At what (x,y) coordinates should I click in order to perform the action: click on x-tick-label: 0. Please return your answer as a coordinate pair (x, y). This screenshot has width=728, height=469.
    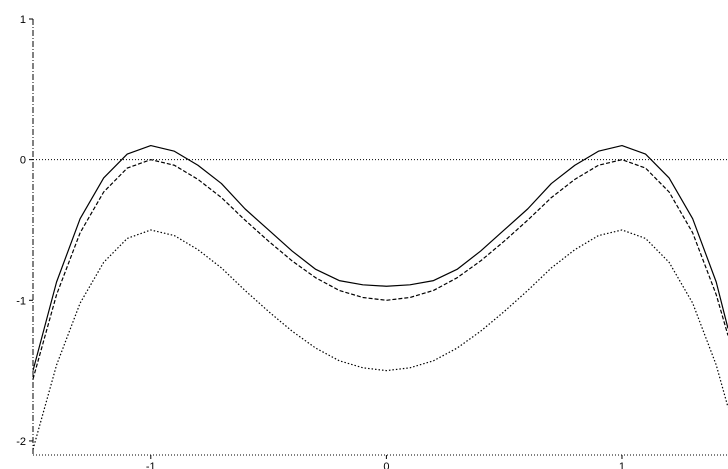
    Looking at the image, I should click on (386, 465).